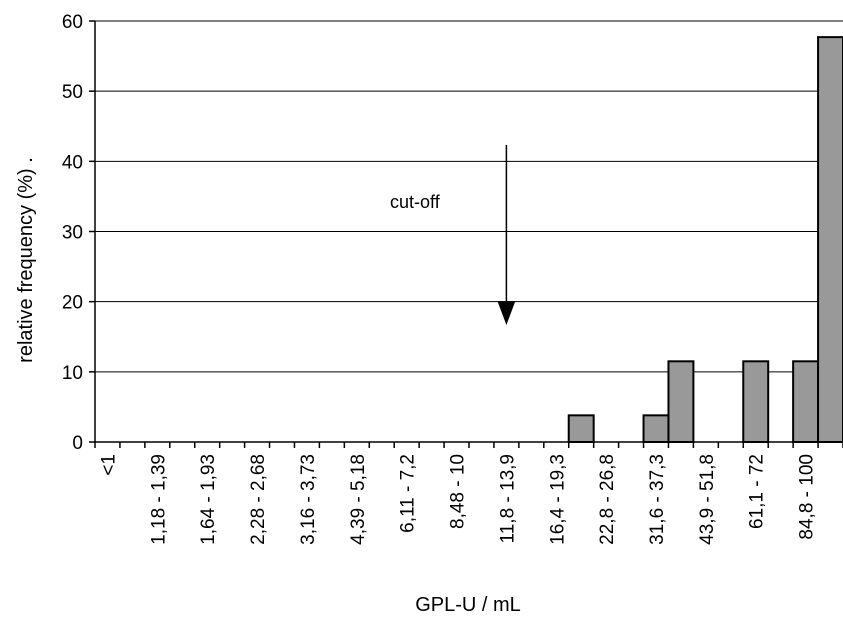  Describe the element at coordinates (506, 313) in the screenshot. I see `cutoff-arrow-head` at that location.